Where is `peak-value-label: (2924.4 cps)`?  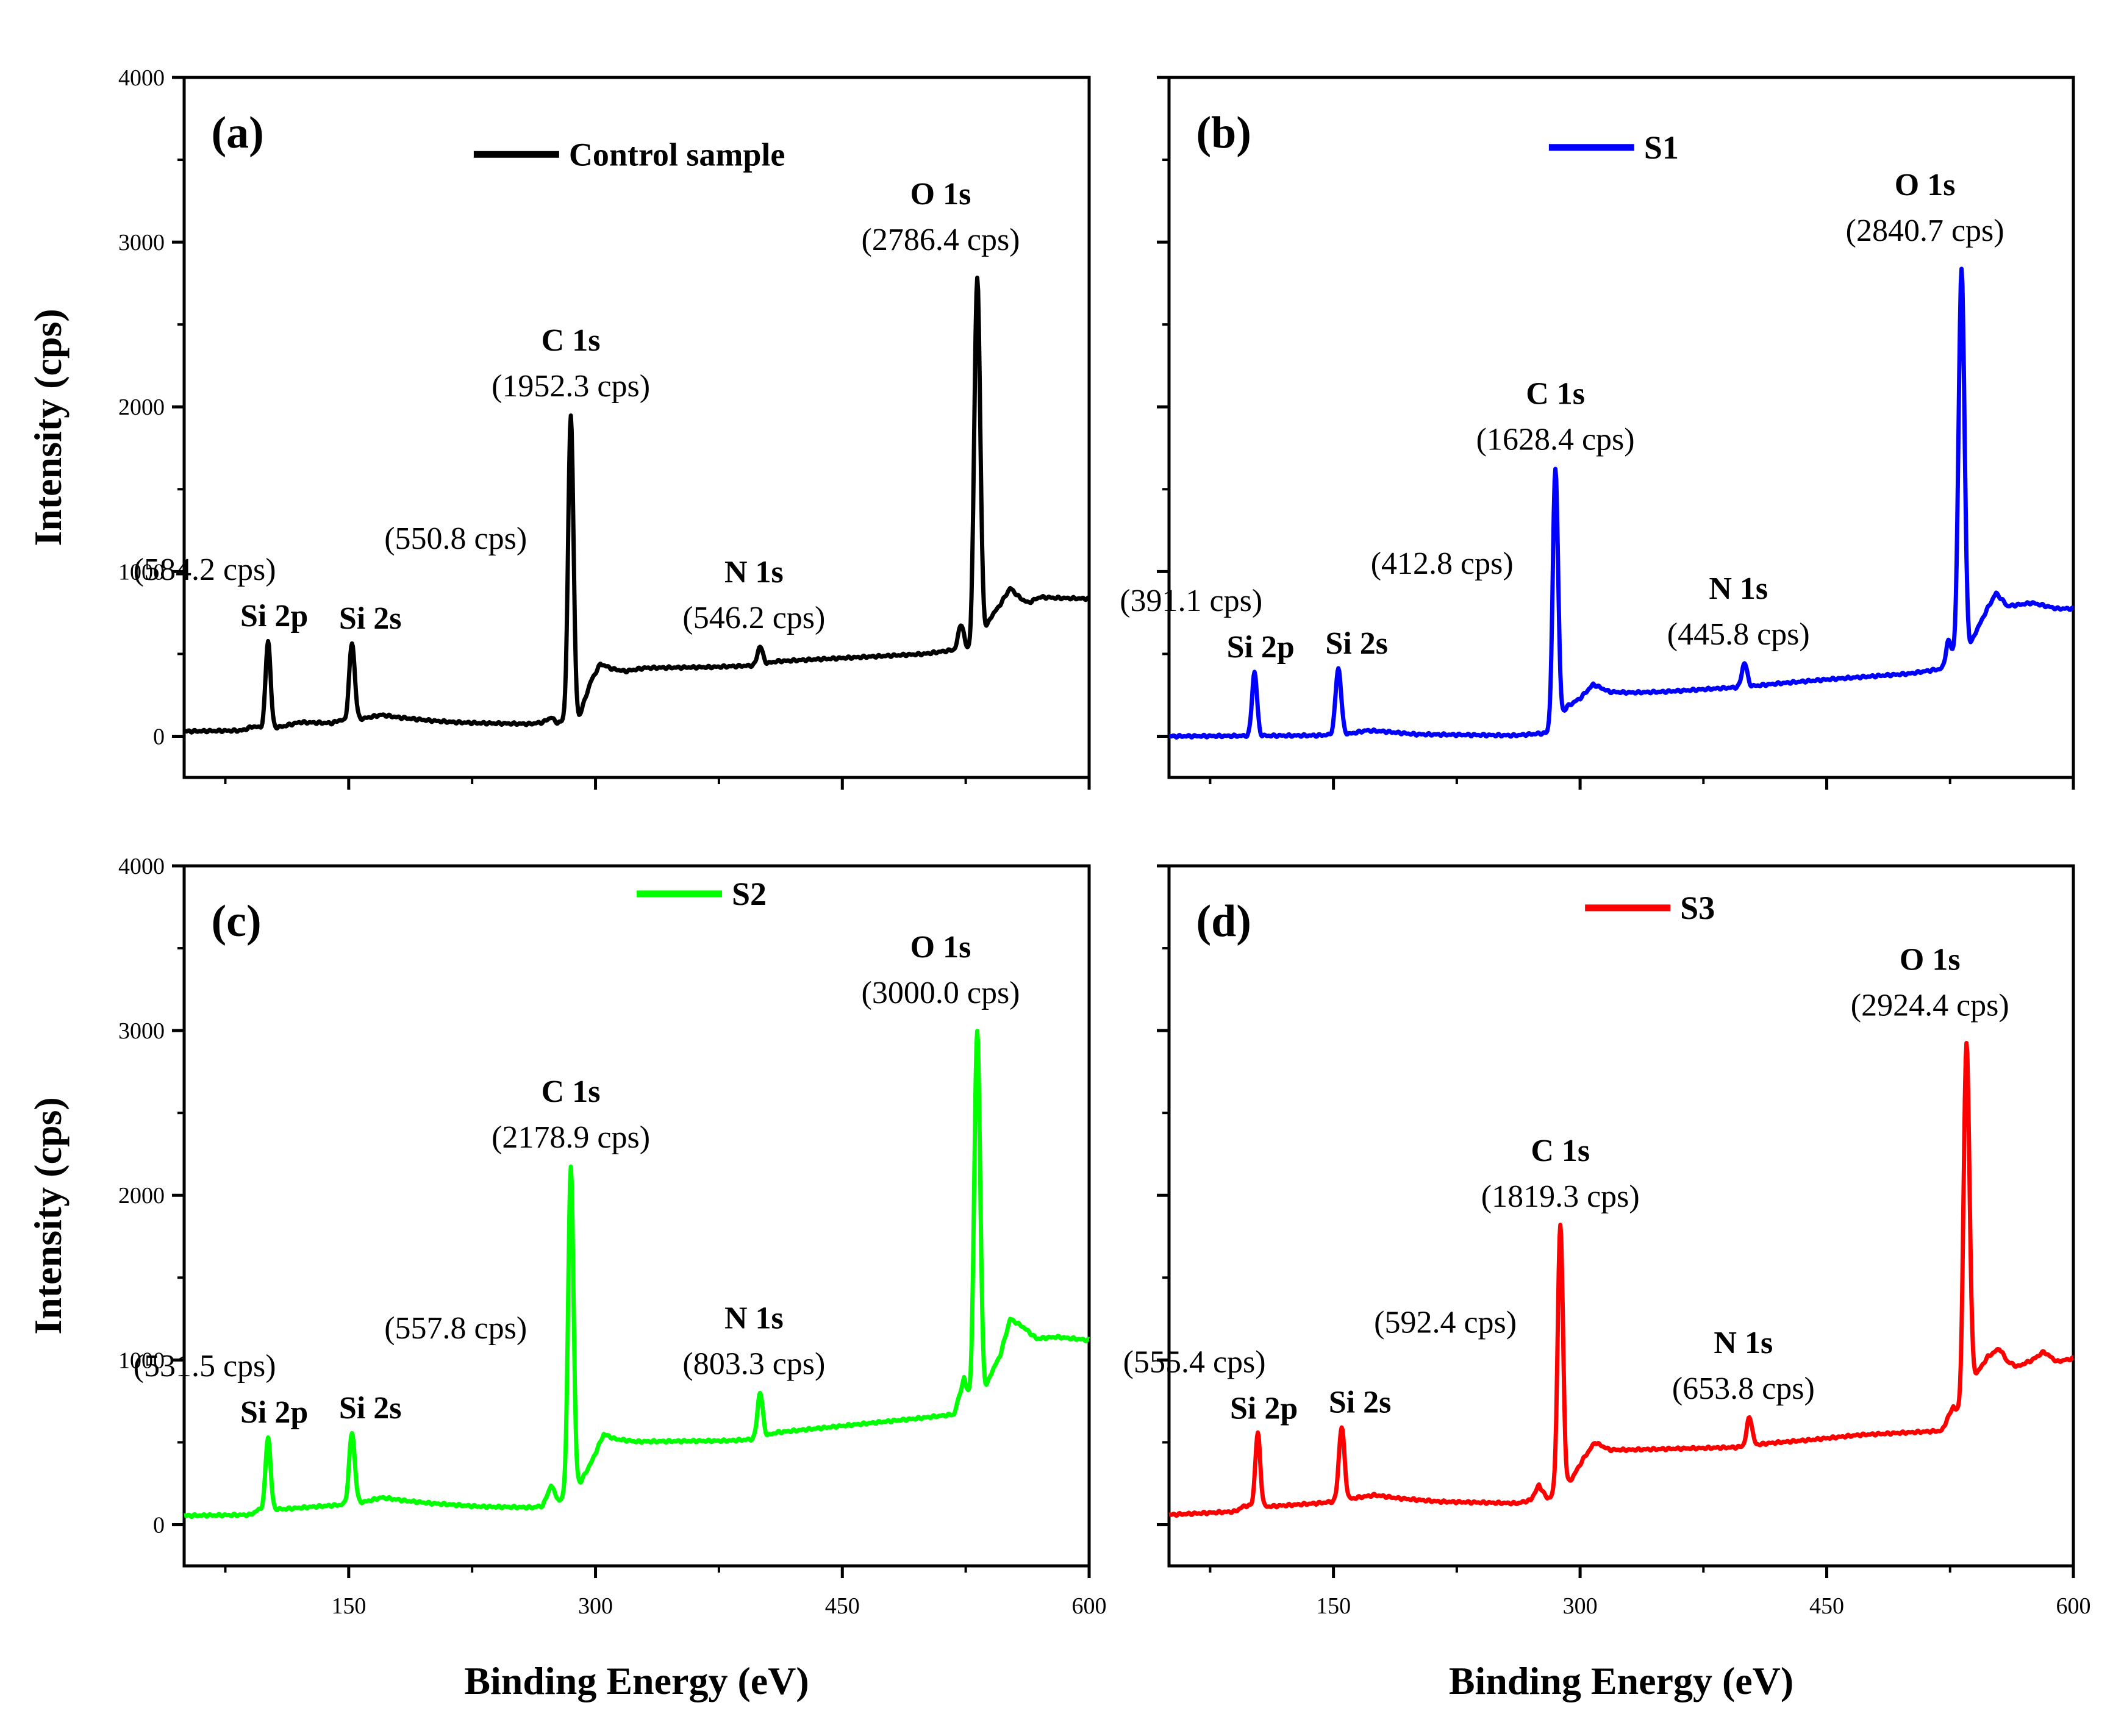 peak-value-label: (2924.4 cps) is located at coordinates (1930, 1005).